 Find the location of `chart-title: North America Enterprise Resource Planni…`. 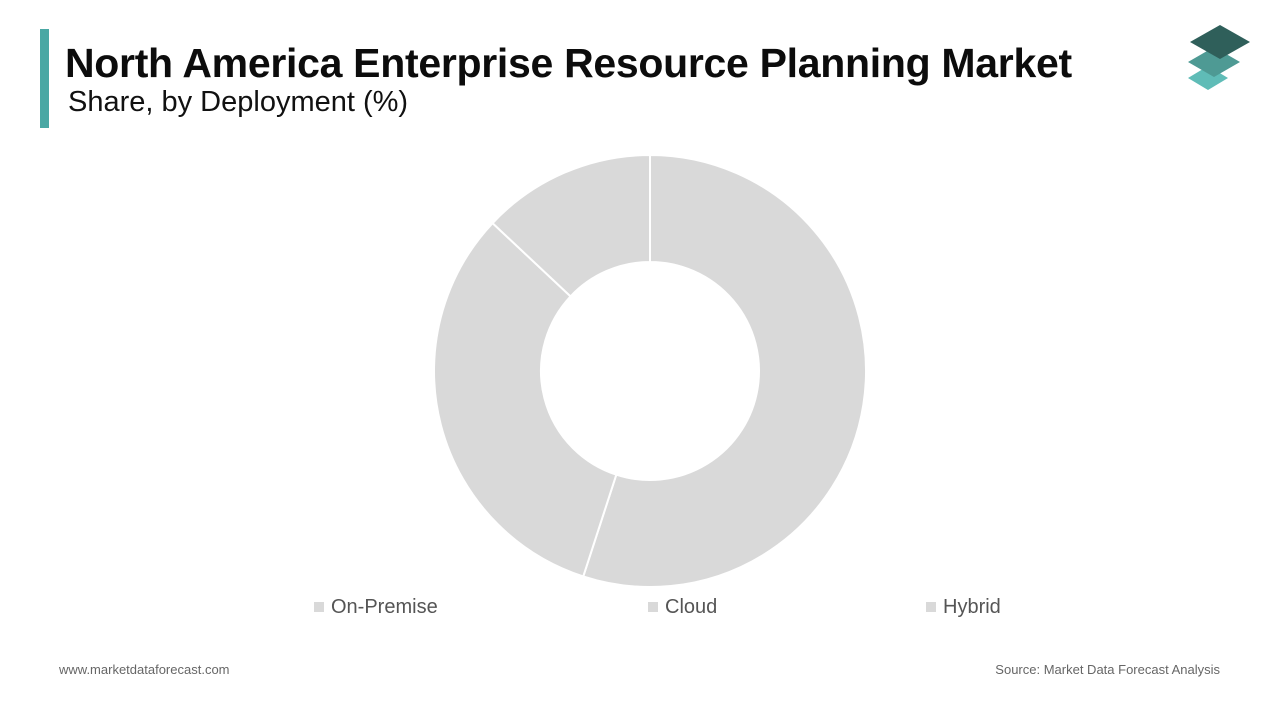

chart-title: North America Enterprise Resource Planni… is located at coordinates (568, 63).